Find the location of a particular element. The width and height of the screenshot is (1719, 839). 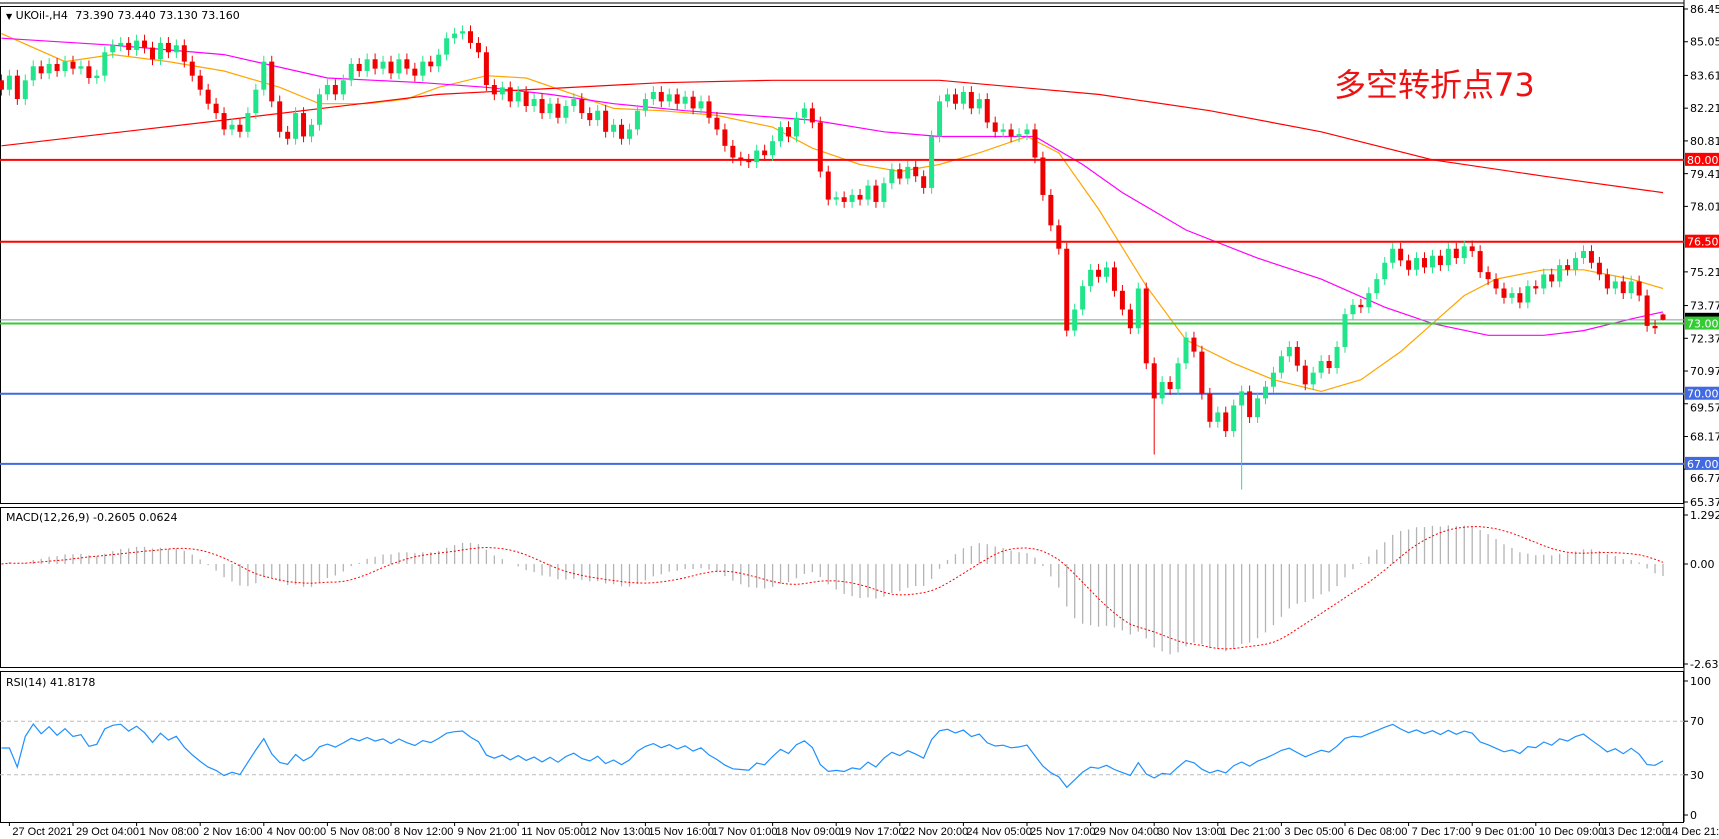

level-label: 76.500 is located at coordinates (1703, 242).